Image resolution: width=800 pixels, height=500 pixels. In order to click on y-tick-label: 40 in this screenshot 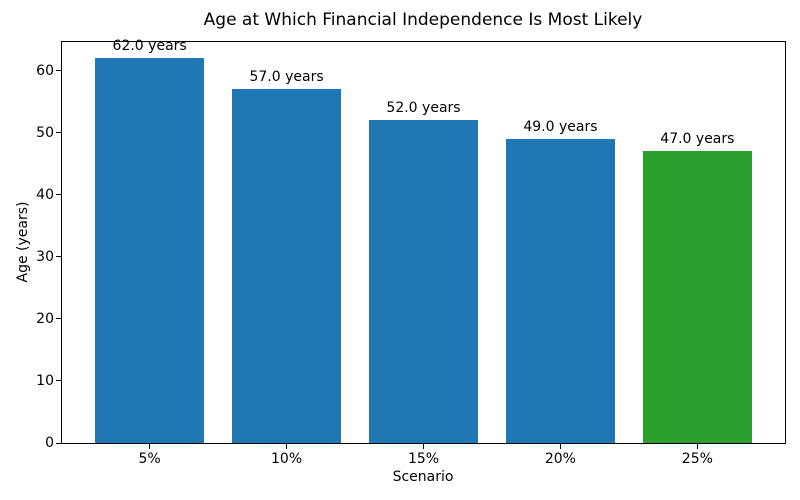, I will do `click(45, 194)`.